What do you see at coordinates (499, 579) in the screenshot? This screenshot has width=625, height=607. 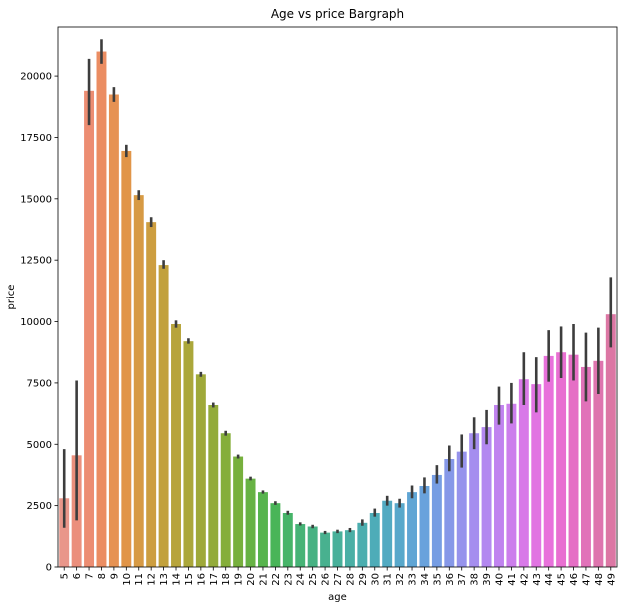 I see `x-tick-label: 40` at bounding box center [499, 579].